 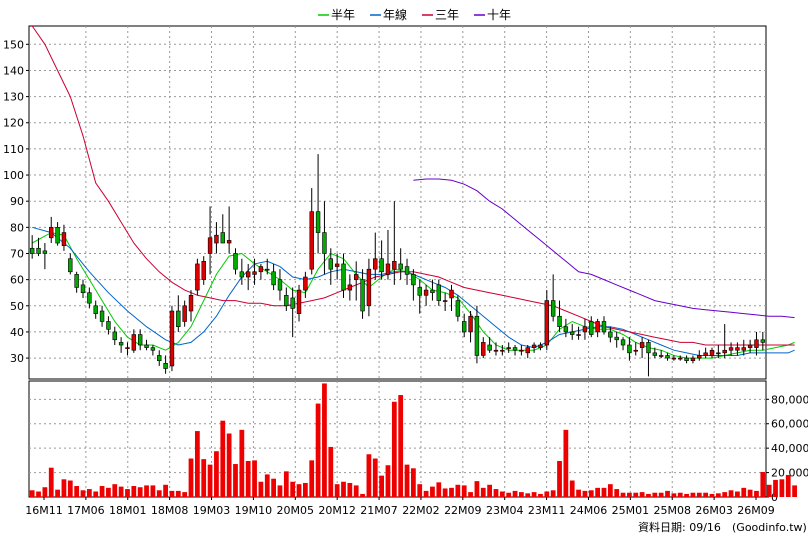 What do you see at coordinates (17, 280) in the screenshot?
I see `price-tick-label: 60` at bounding box center [17, 280].